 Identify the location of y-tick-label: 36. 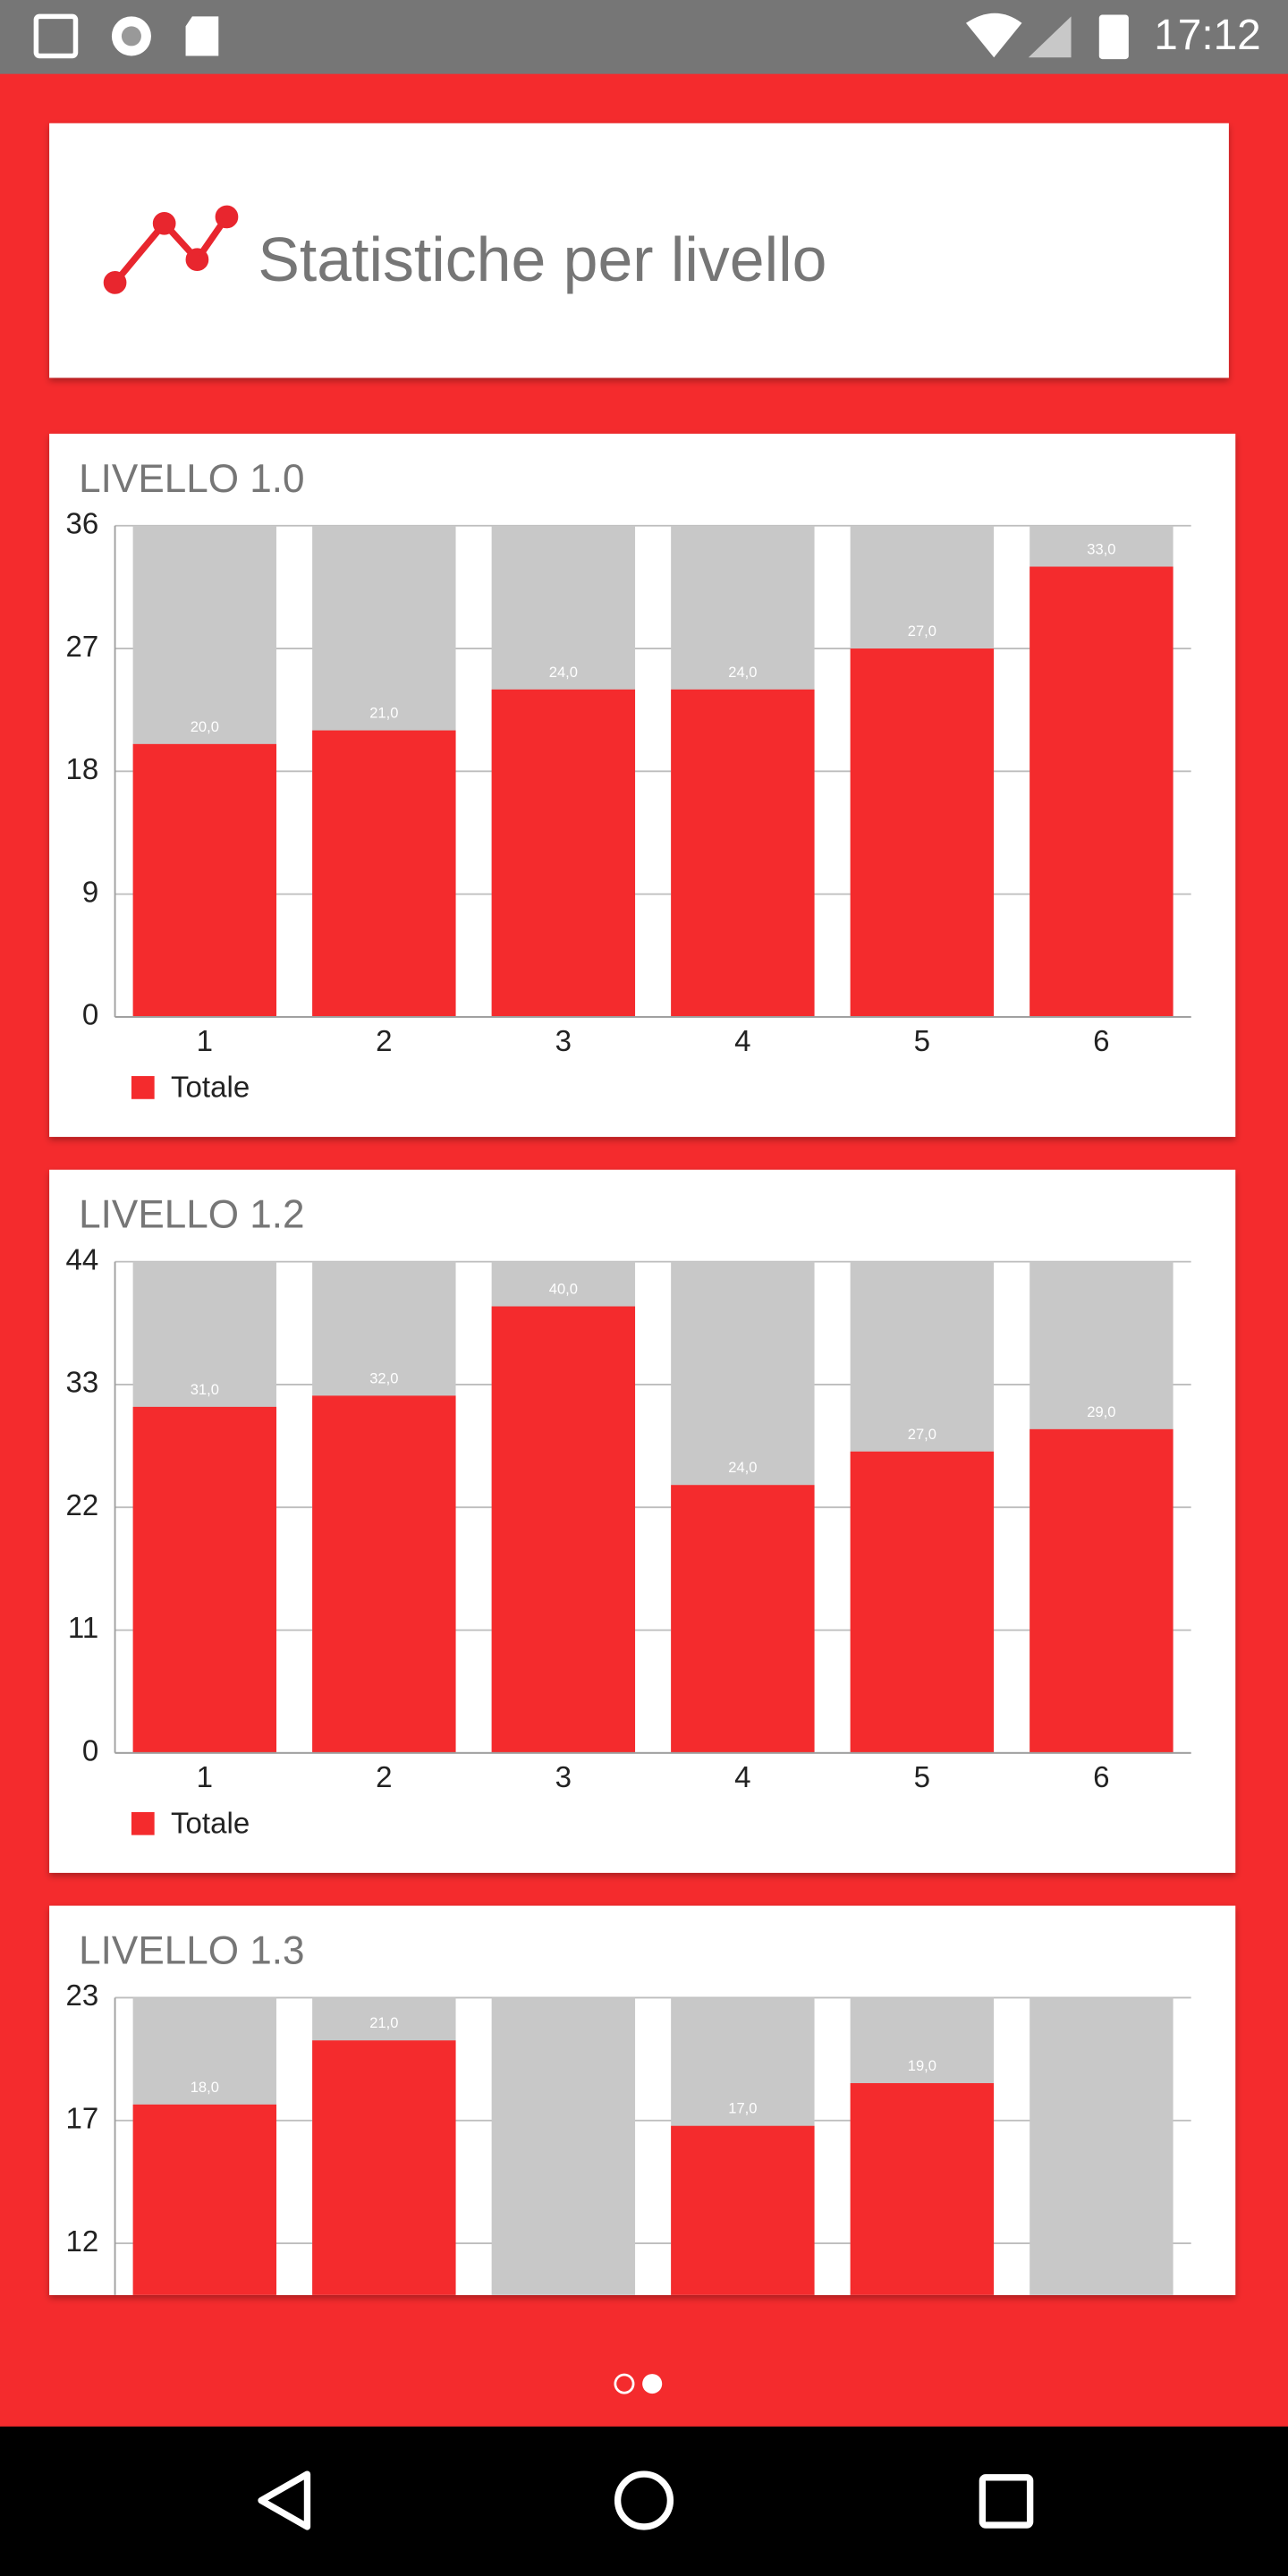
(81, 523).